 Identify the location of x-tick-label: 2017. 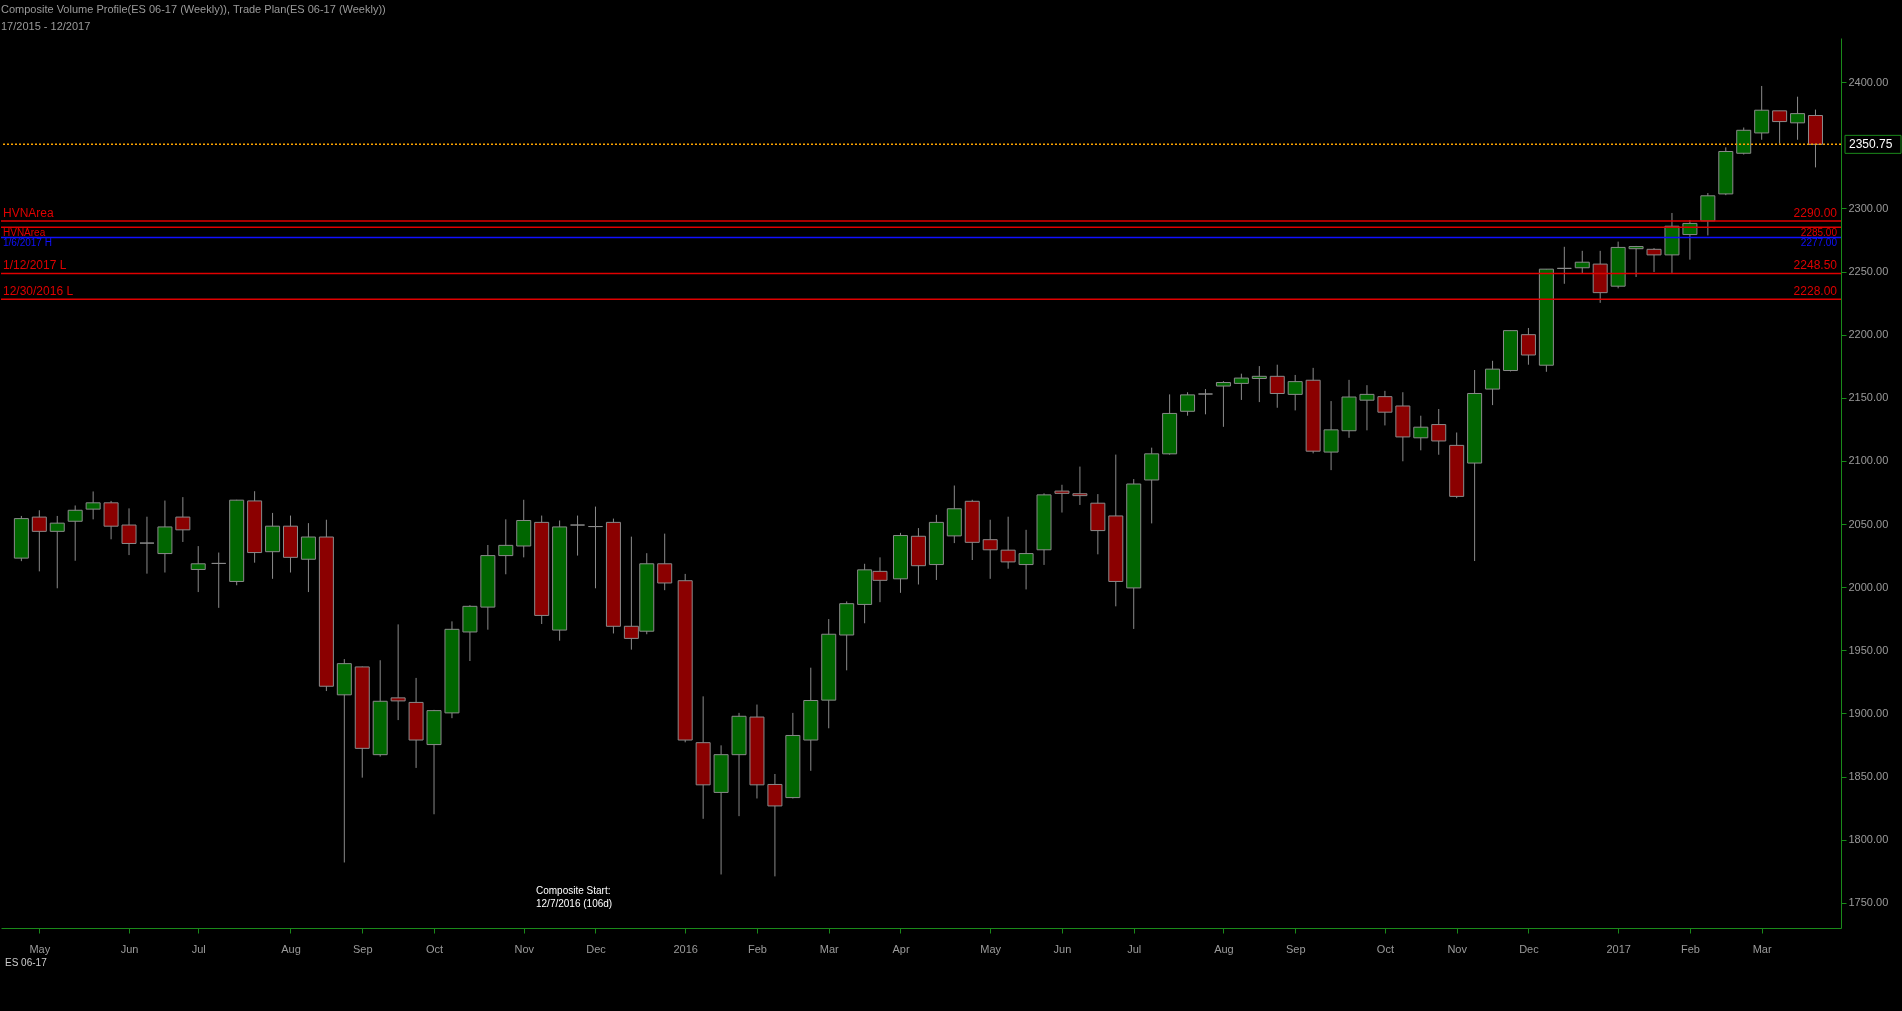
(1618, 948).